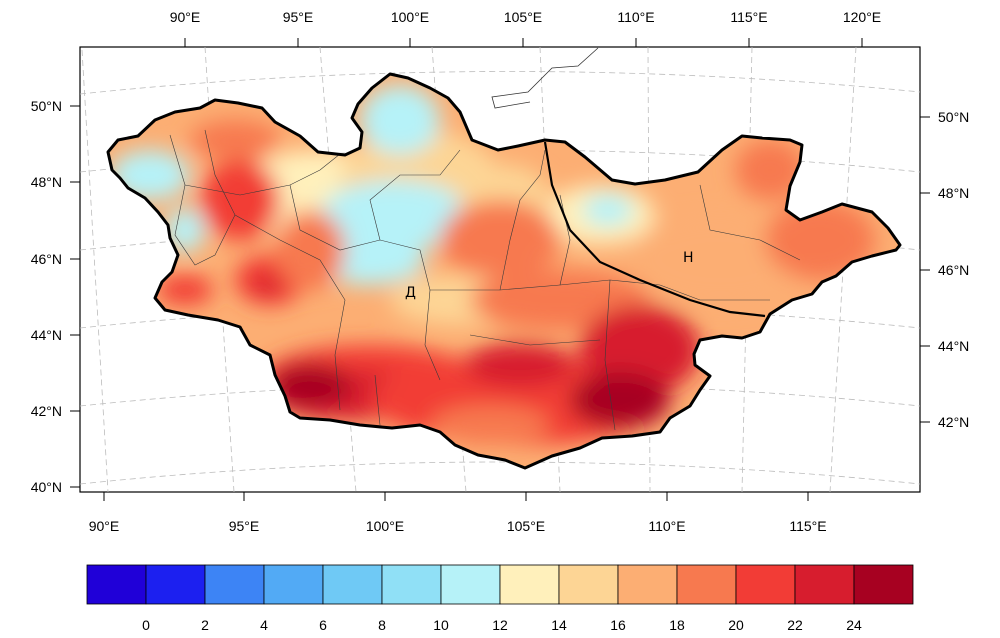 This screenshot has height=638, width=1000. Describe the element at coordinates (953, 422) in the screenshot. I see `lat-label-right: 42°N` at that location.